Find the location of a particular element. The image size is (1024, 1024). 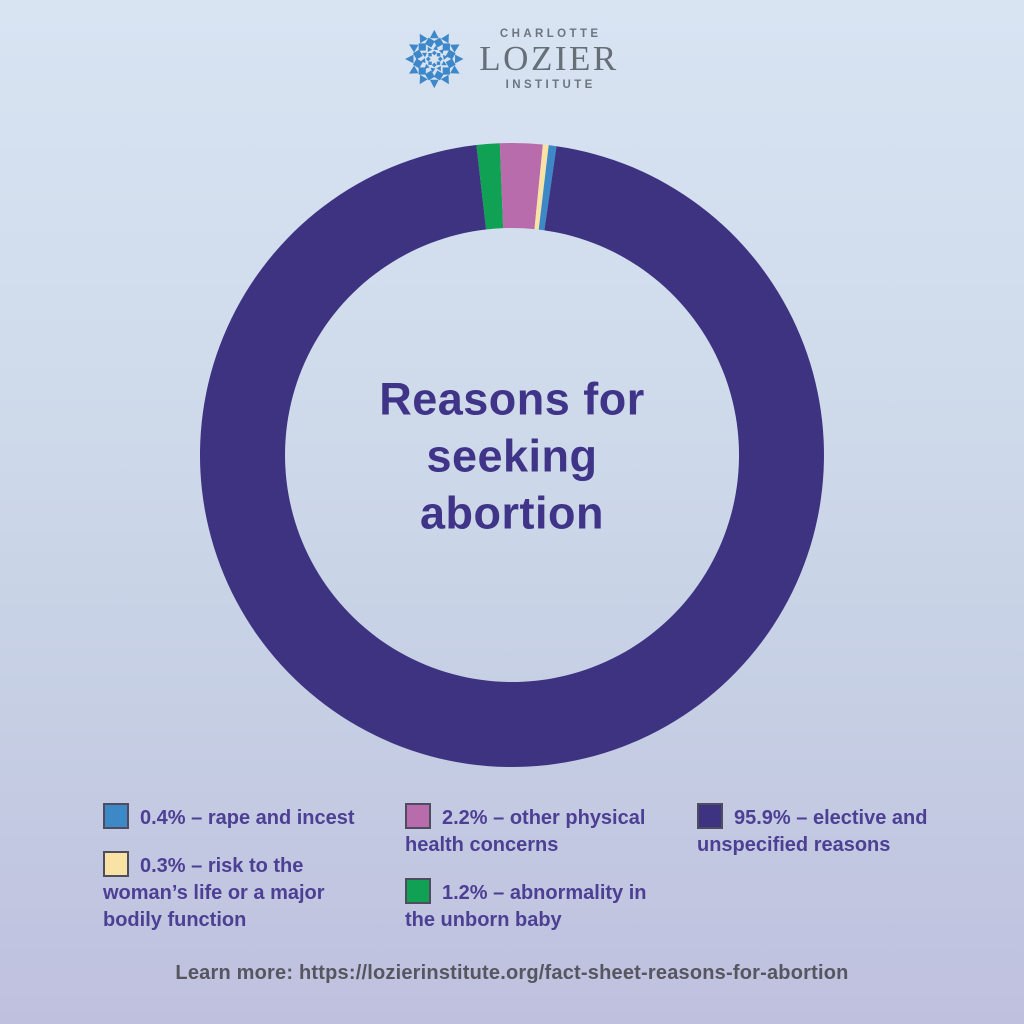

chart-title-line-2: seeking is located at coordinates (512, 456).